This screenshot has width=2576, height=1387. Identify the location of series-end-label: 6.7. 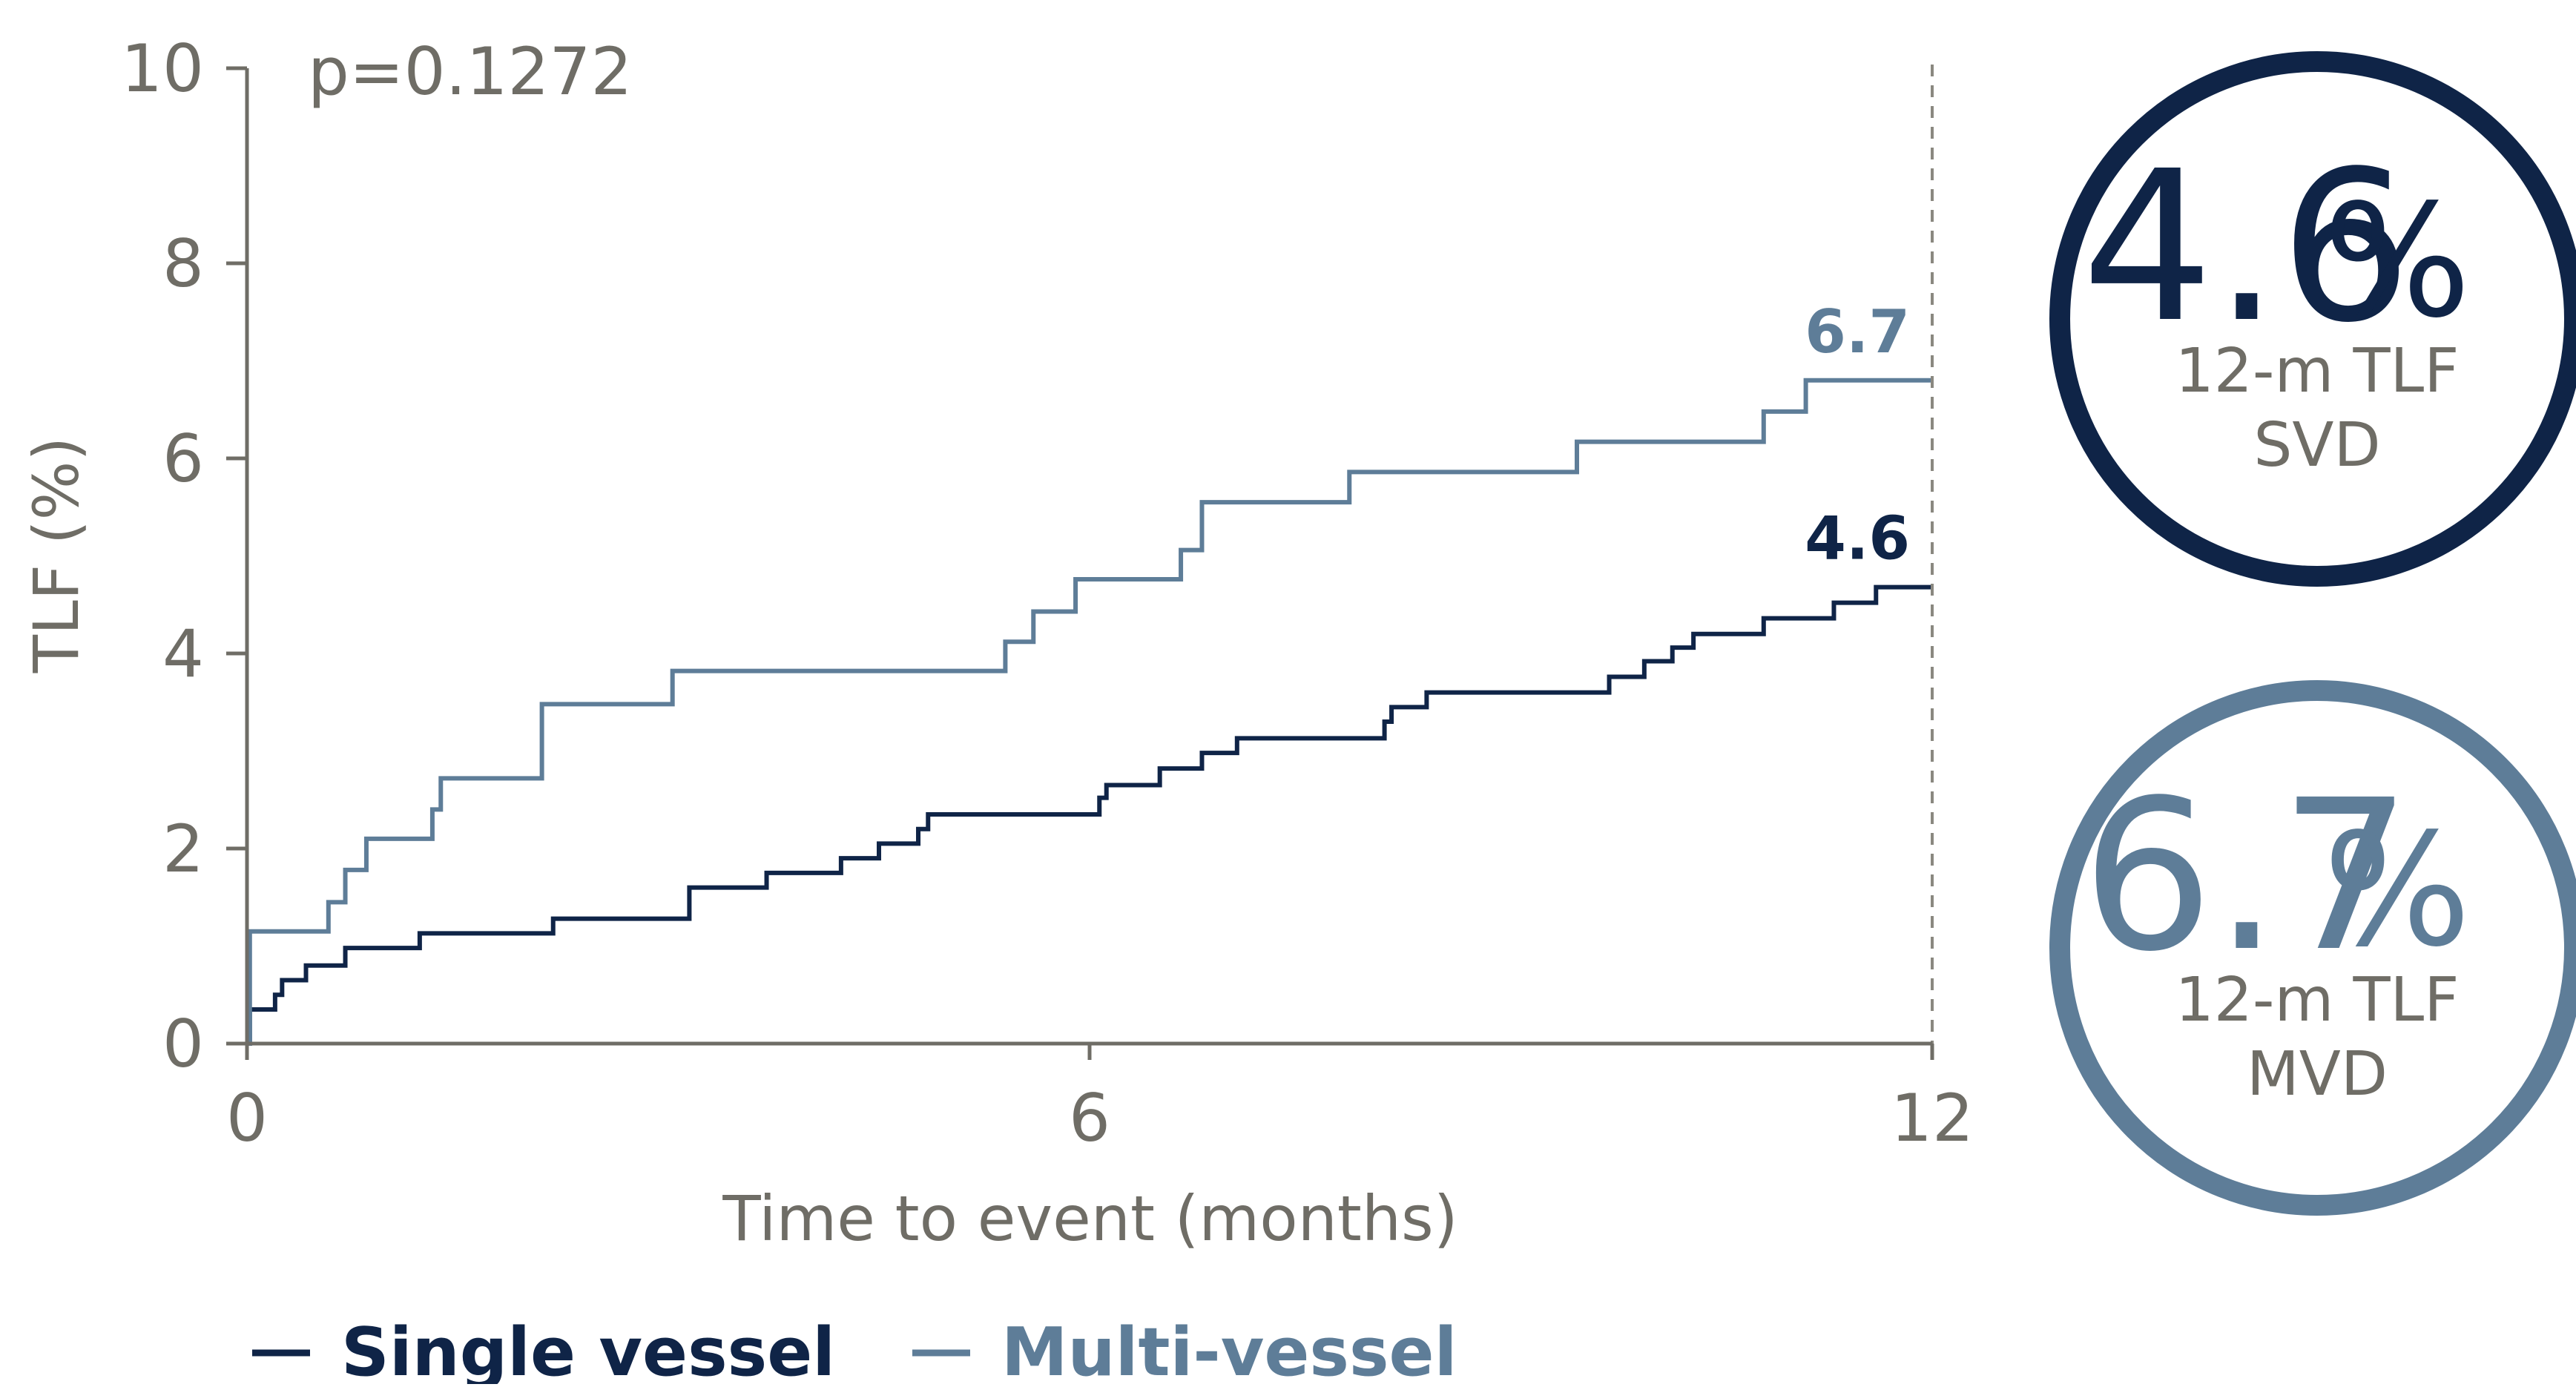
(1857, 331).